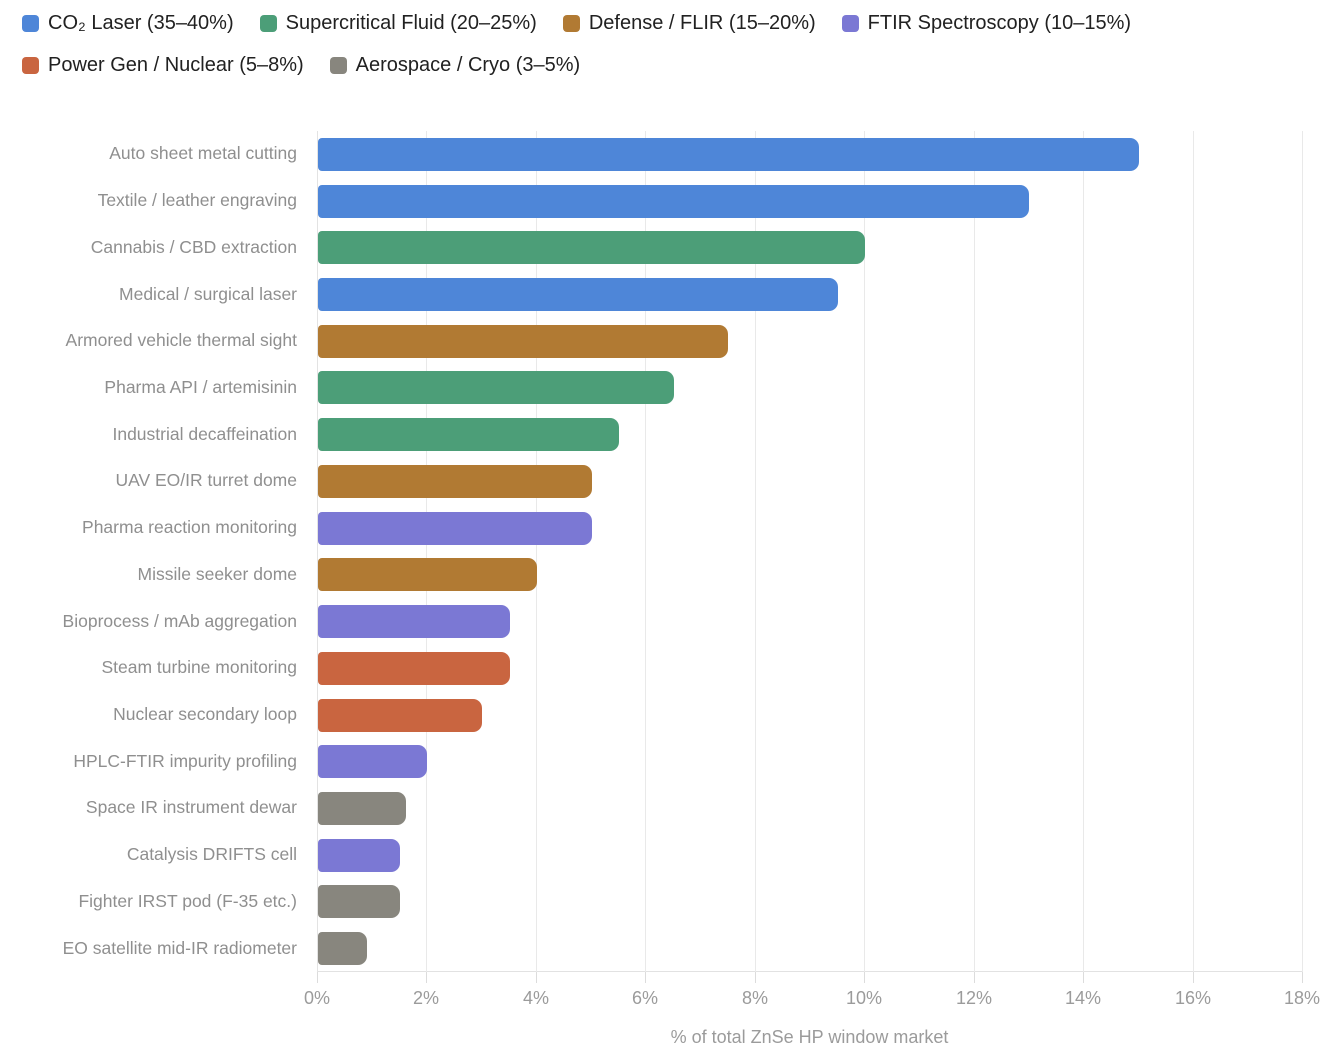  What do you see at coordinates (535, 998) in the screenshot?
I see `x-tick-label: 4%` at bounding box center [535, 998].